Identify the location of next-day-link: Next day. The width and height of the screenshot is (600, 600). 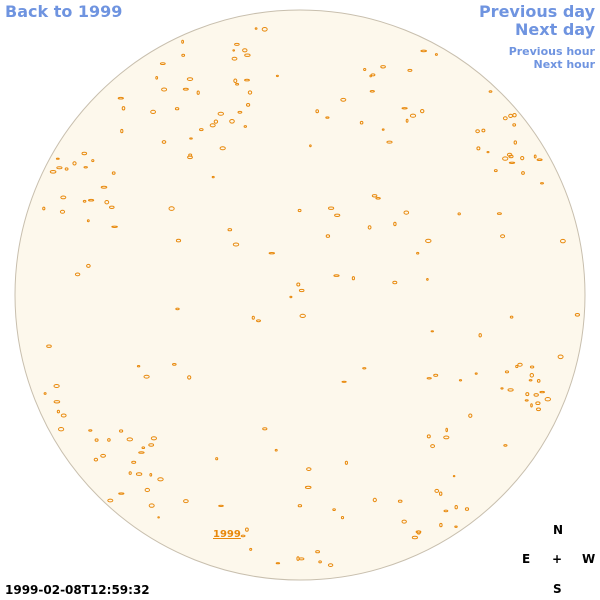
(555, 29).